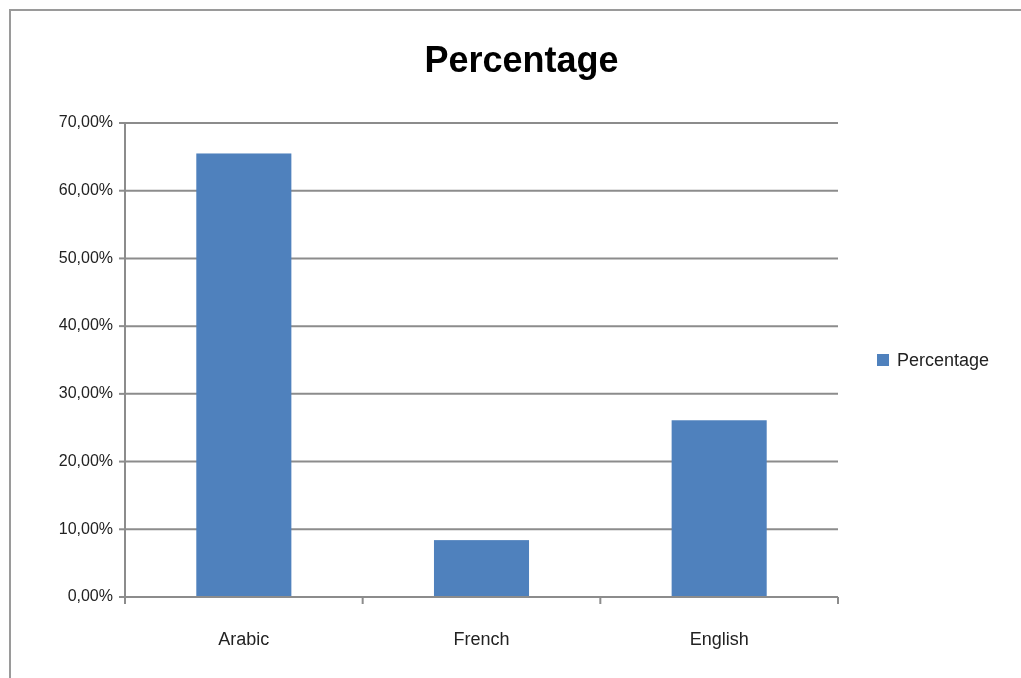  Describe the element at coordinates (85, 528) in the screenshot. I see `y-tick-label: 10,00%` at that location.